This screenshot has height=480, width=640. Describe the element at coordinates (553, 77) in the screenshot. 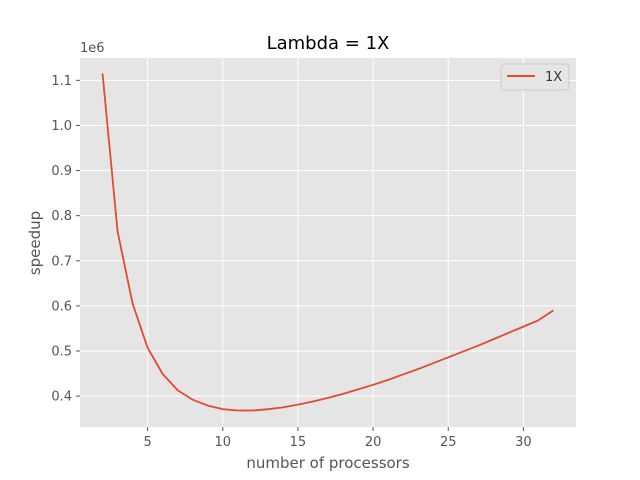

I see `legend-label: 1X` at that location.